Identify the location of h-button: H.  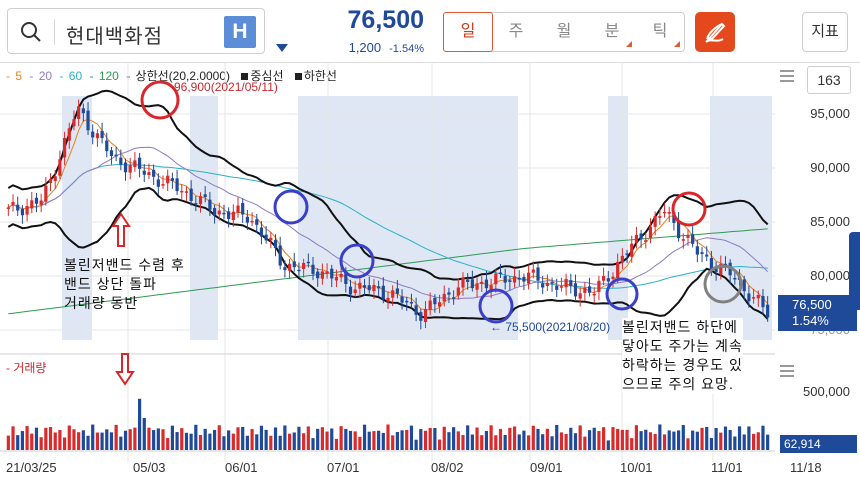
(240, 32).